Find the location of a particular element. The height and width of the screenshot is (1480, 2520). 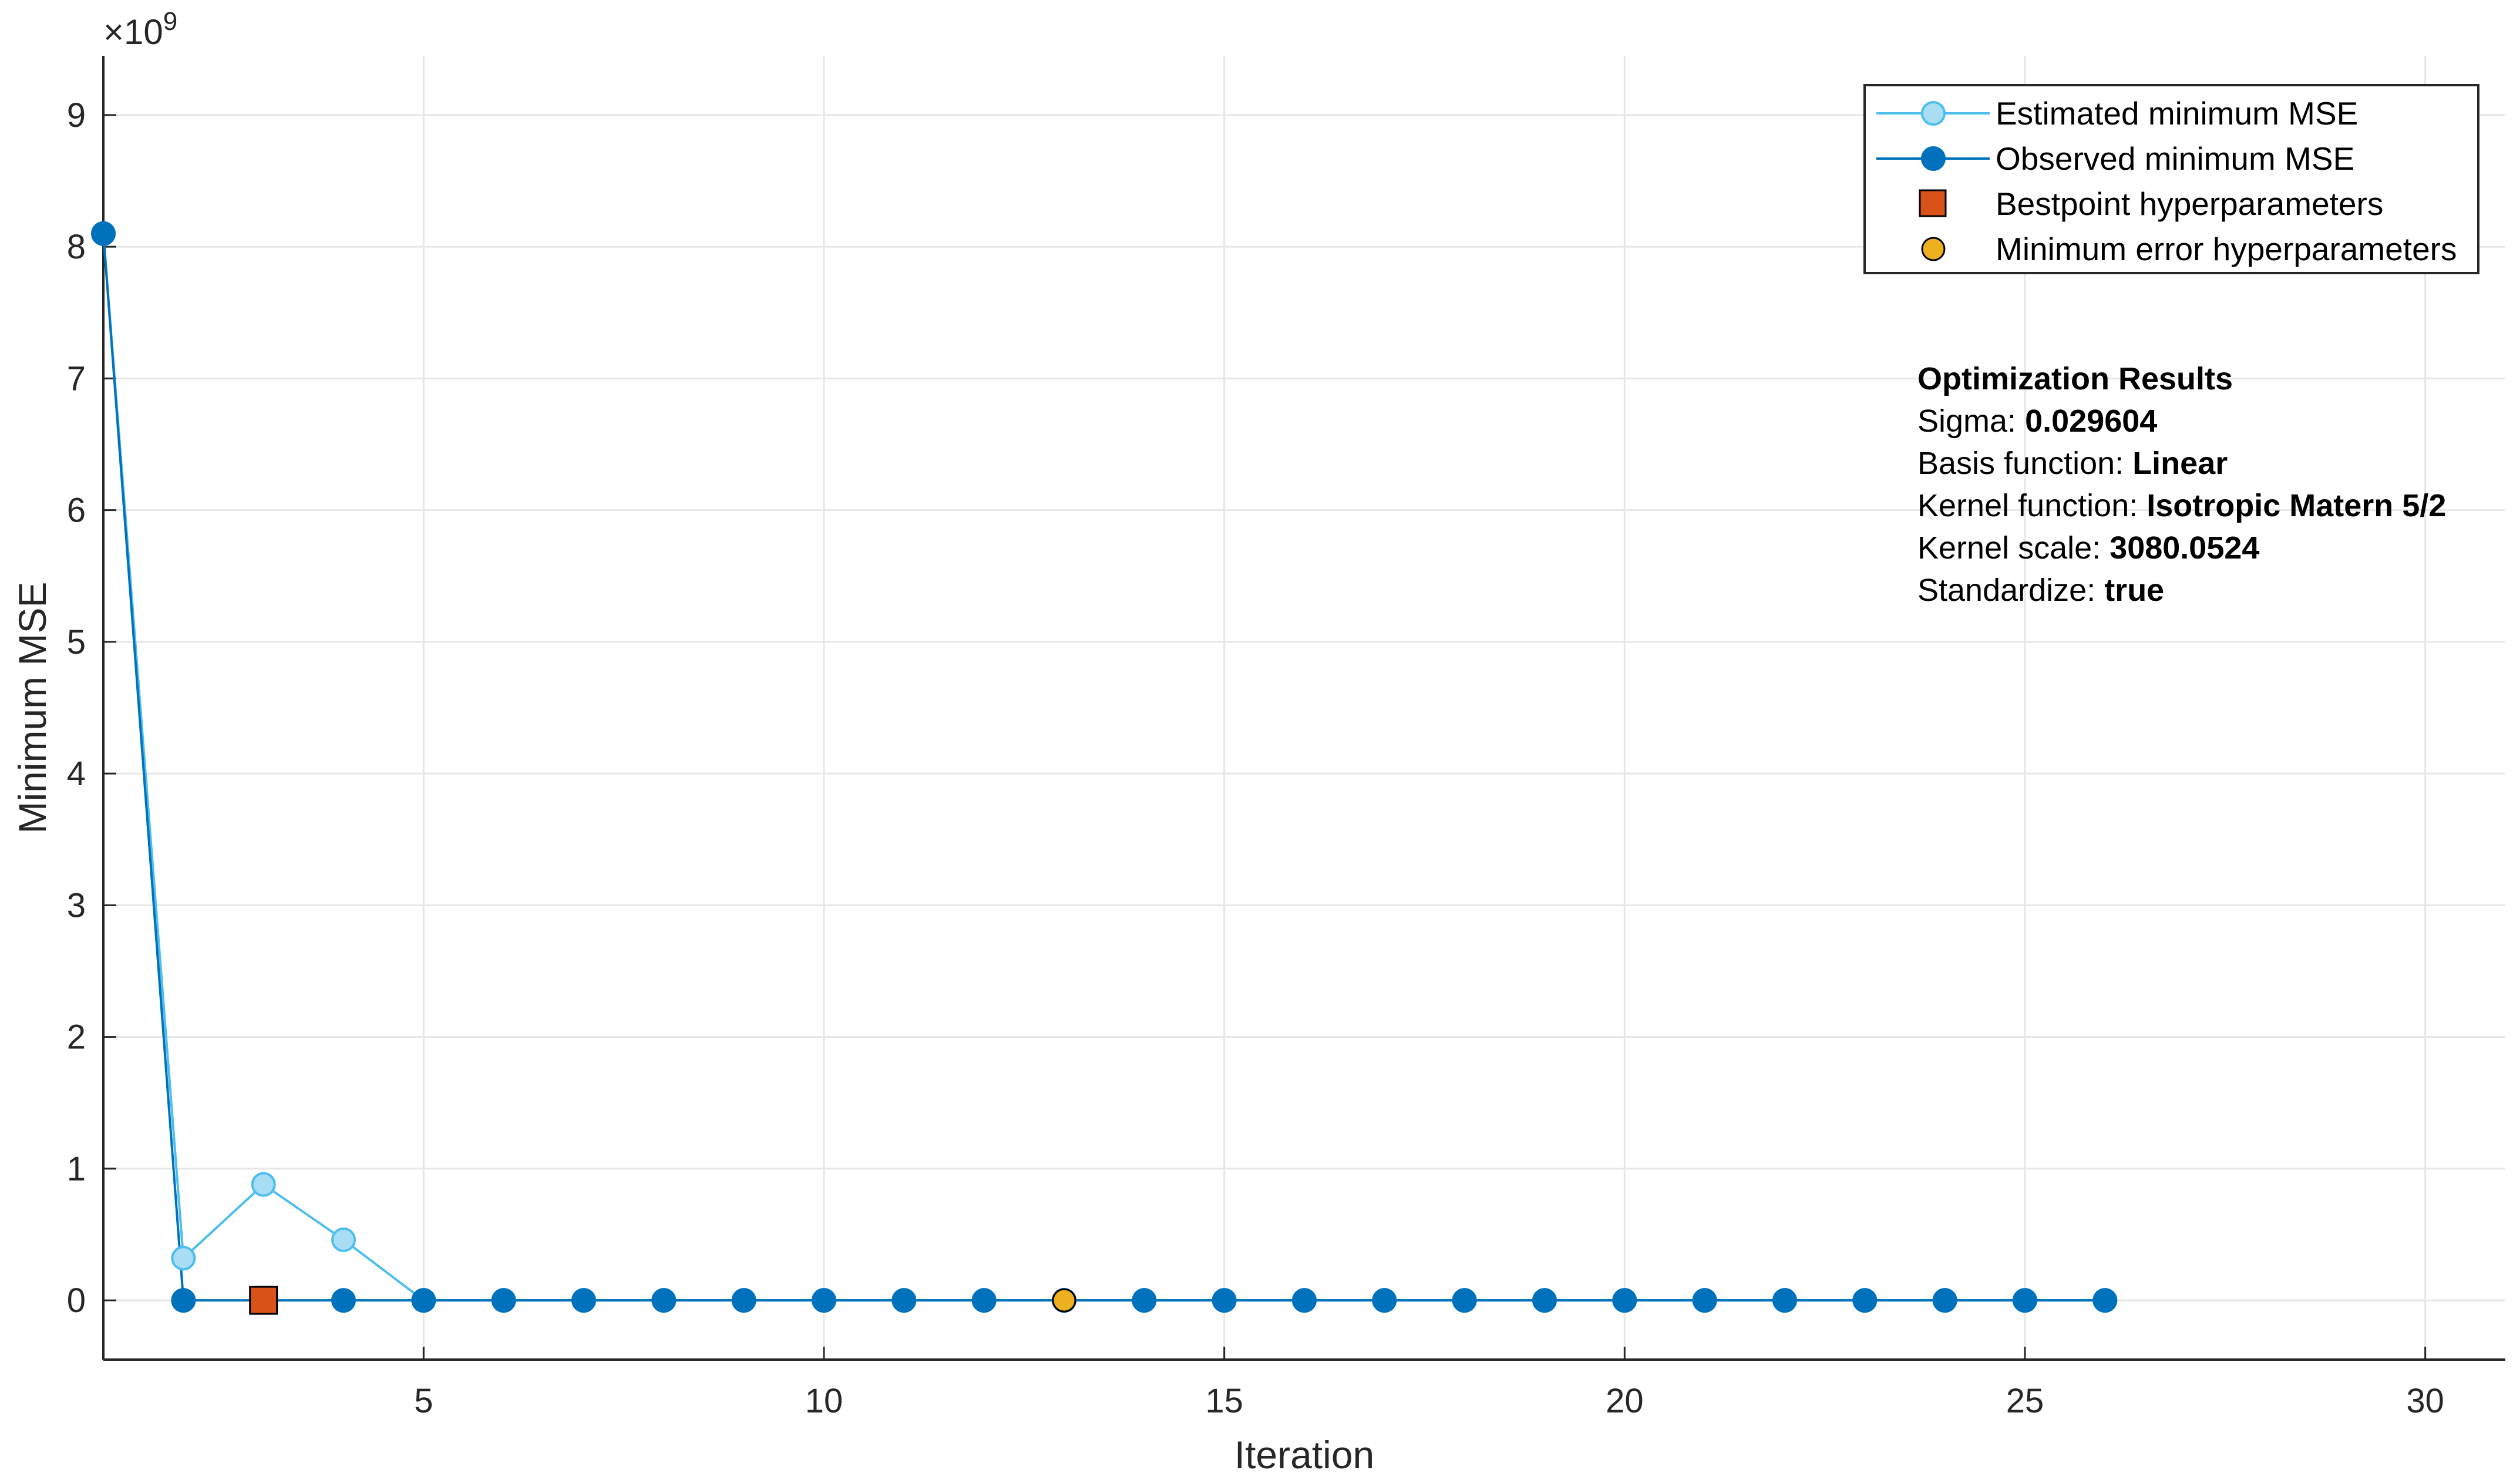

x-tick-label: 15 is located at coordinates (1224, 1401).